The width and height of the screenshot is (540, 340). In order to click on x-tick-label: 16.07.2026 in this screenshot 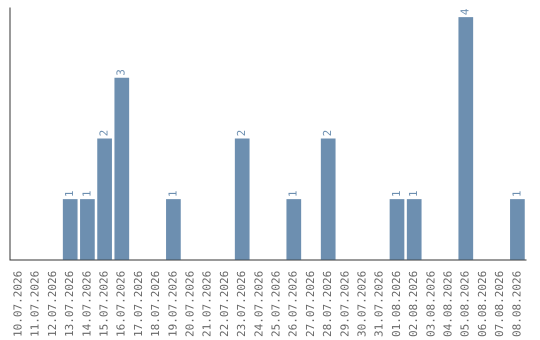, I will do `click(121, 304)`.